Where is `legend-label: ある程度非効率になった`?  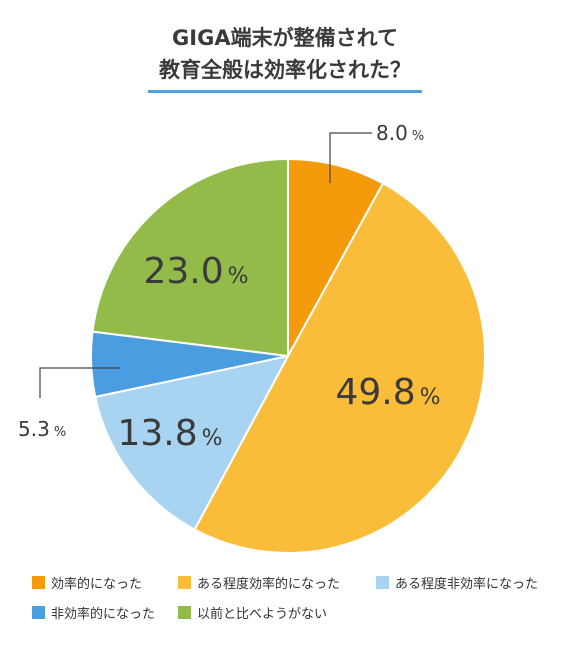 legend-label: ある程度非効率になった is located at coordinates (467, 584).